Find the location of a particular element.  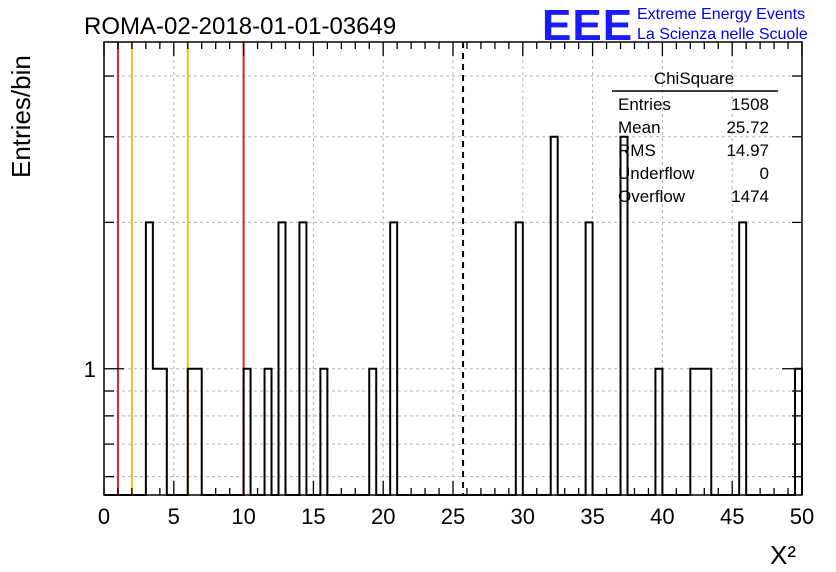

logo-line-2: La Scienza nelle Scuole is located at coordinates (722, 34).